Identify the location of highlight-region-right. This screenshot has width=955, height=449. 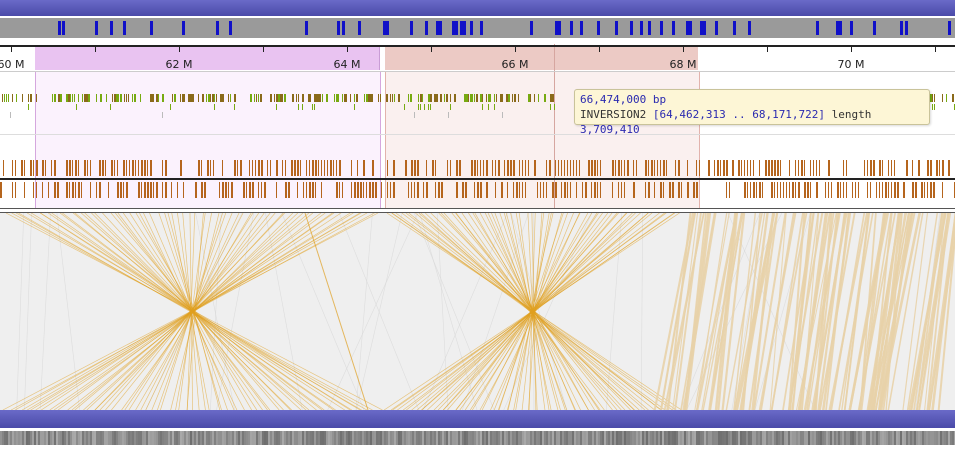
(541, 58).